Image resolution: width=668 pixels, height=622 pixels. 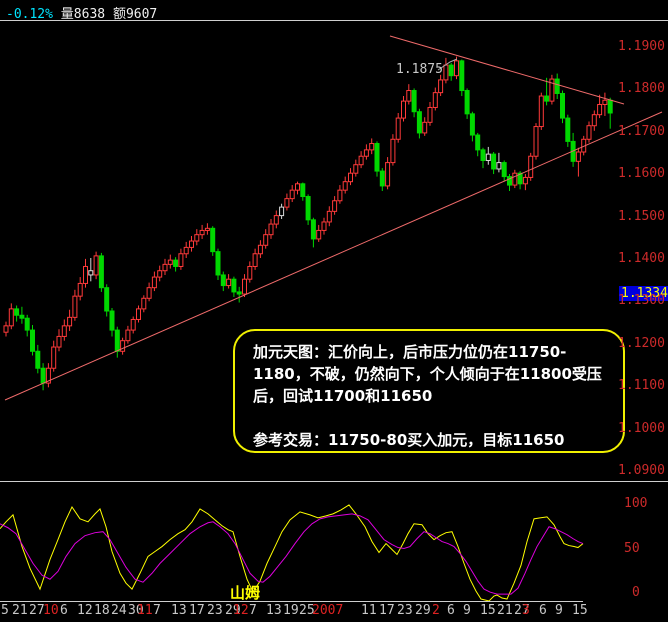 What do you see at coordinates (467, 610) in the screenshot?
I see `date-axis-label: 9` at bounding box center [467, 610].